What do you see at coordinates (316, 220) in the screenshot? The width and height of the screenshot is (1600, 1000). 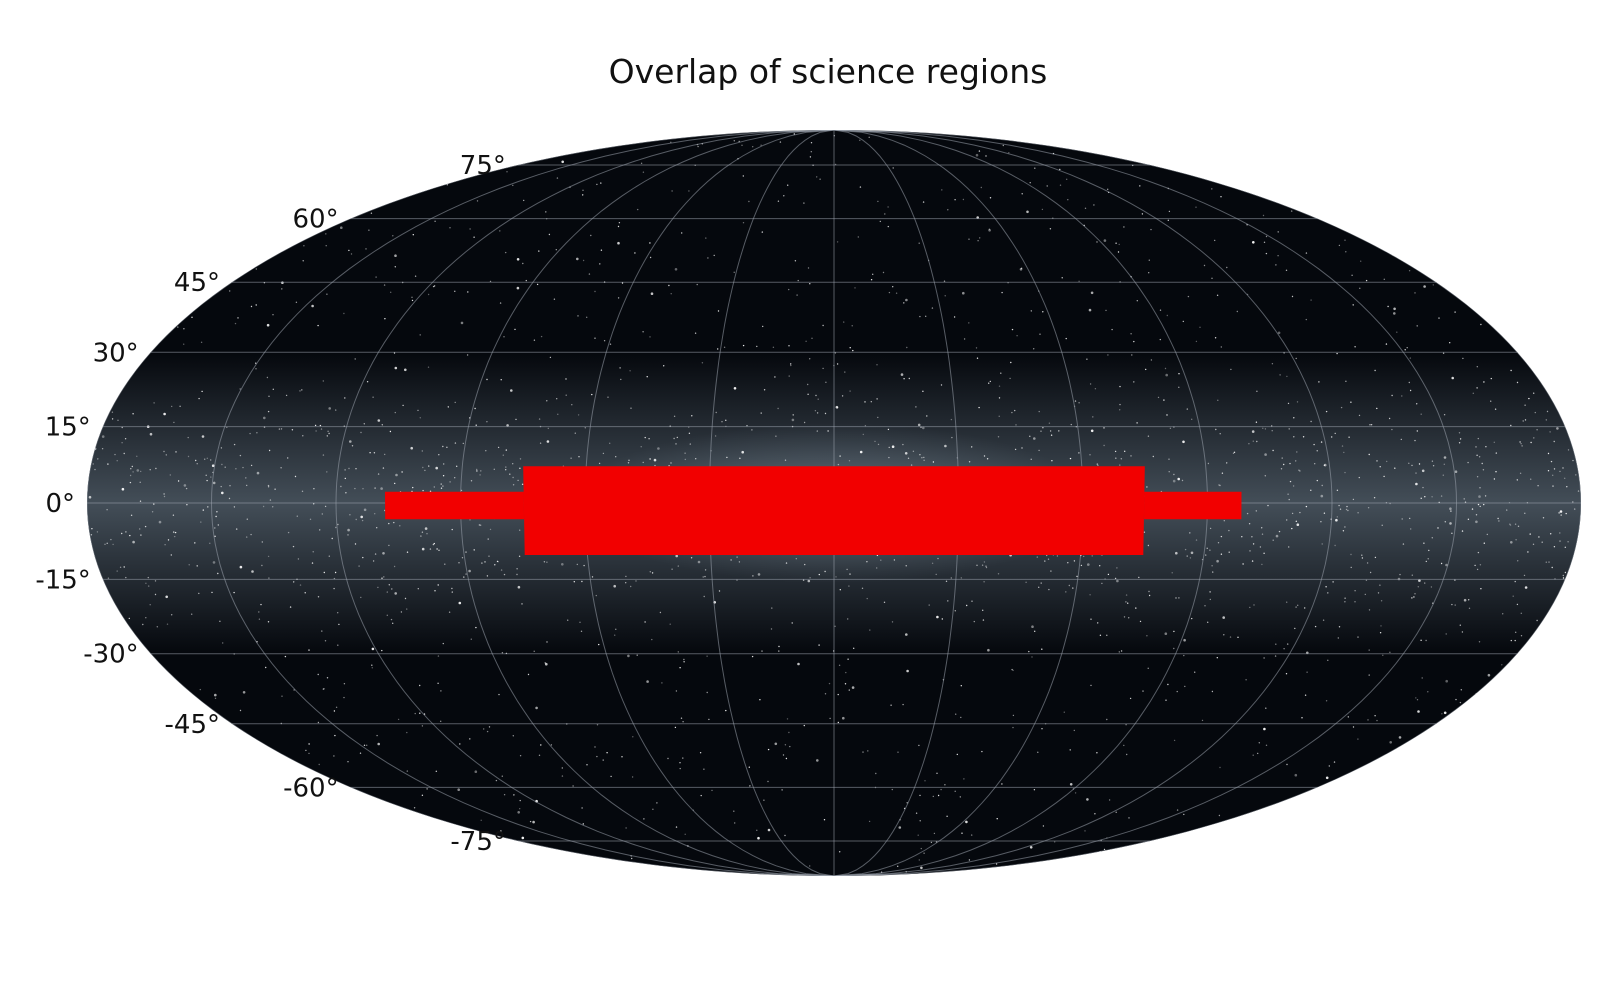 I see `lat-tick-label: 60°` at bounding box center [316, 220].